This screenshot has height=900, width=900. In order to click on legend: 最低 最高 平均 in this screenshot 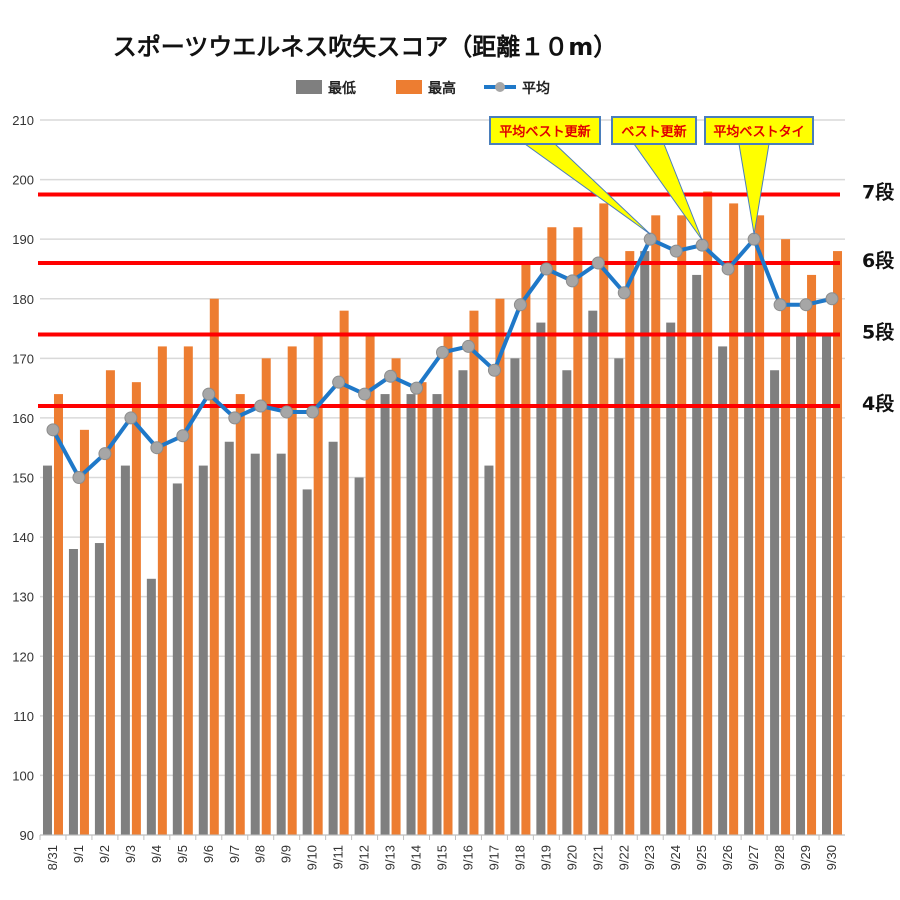, I will do `click(423, 88)`.